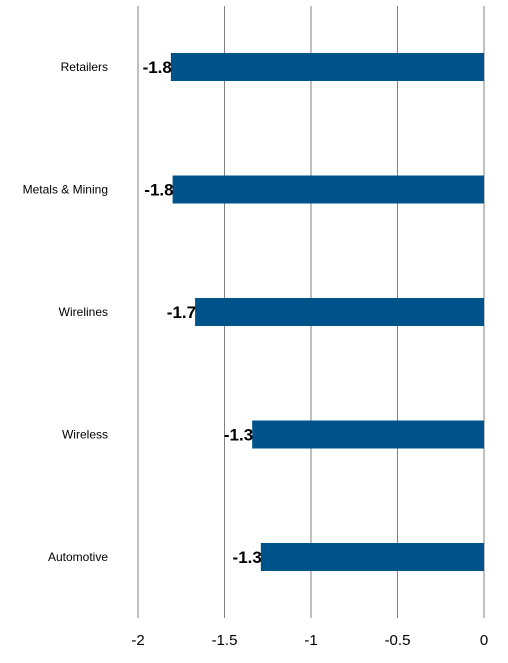 The width and height of the screenshot is (508, 663). I want to click on x-tick-label: -1.5, so click(225, 640).